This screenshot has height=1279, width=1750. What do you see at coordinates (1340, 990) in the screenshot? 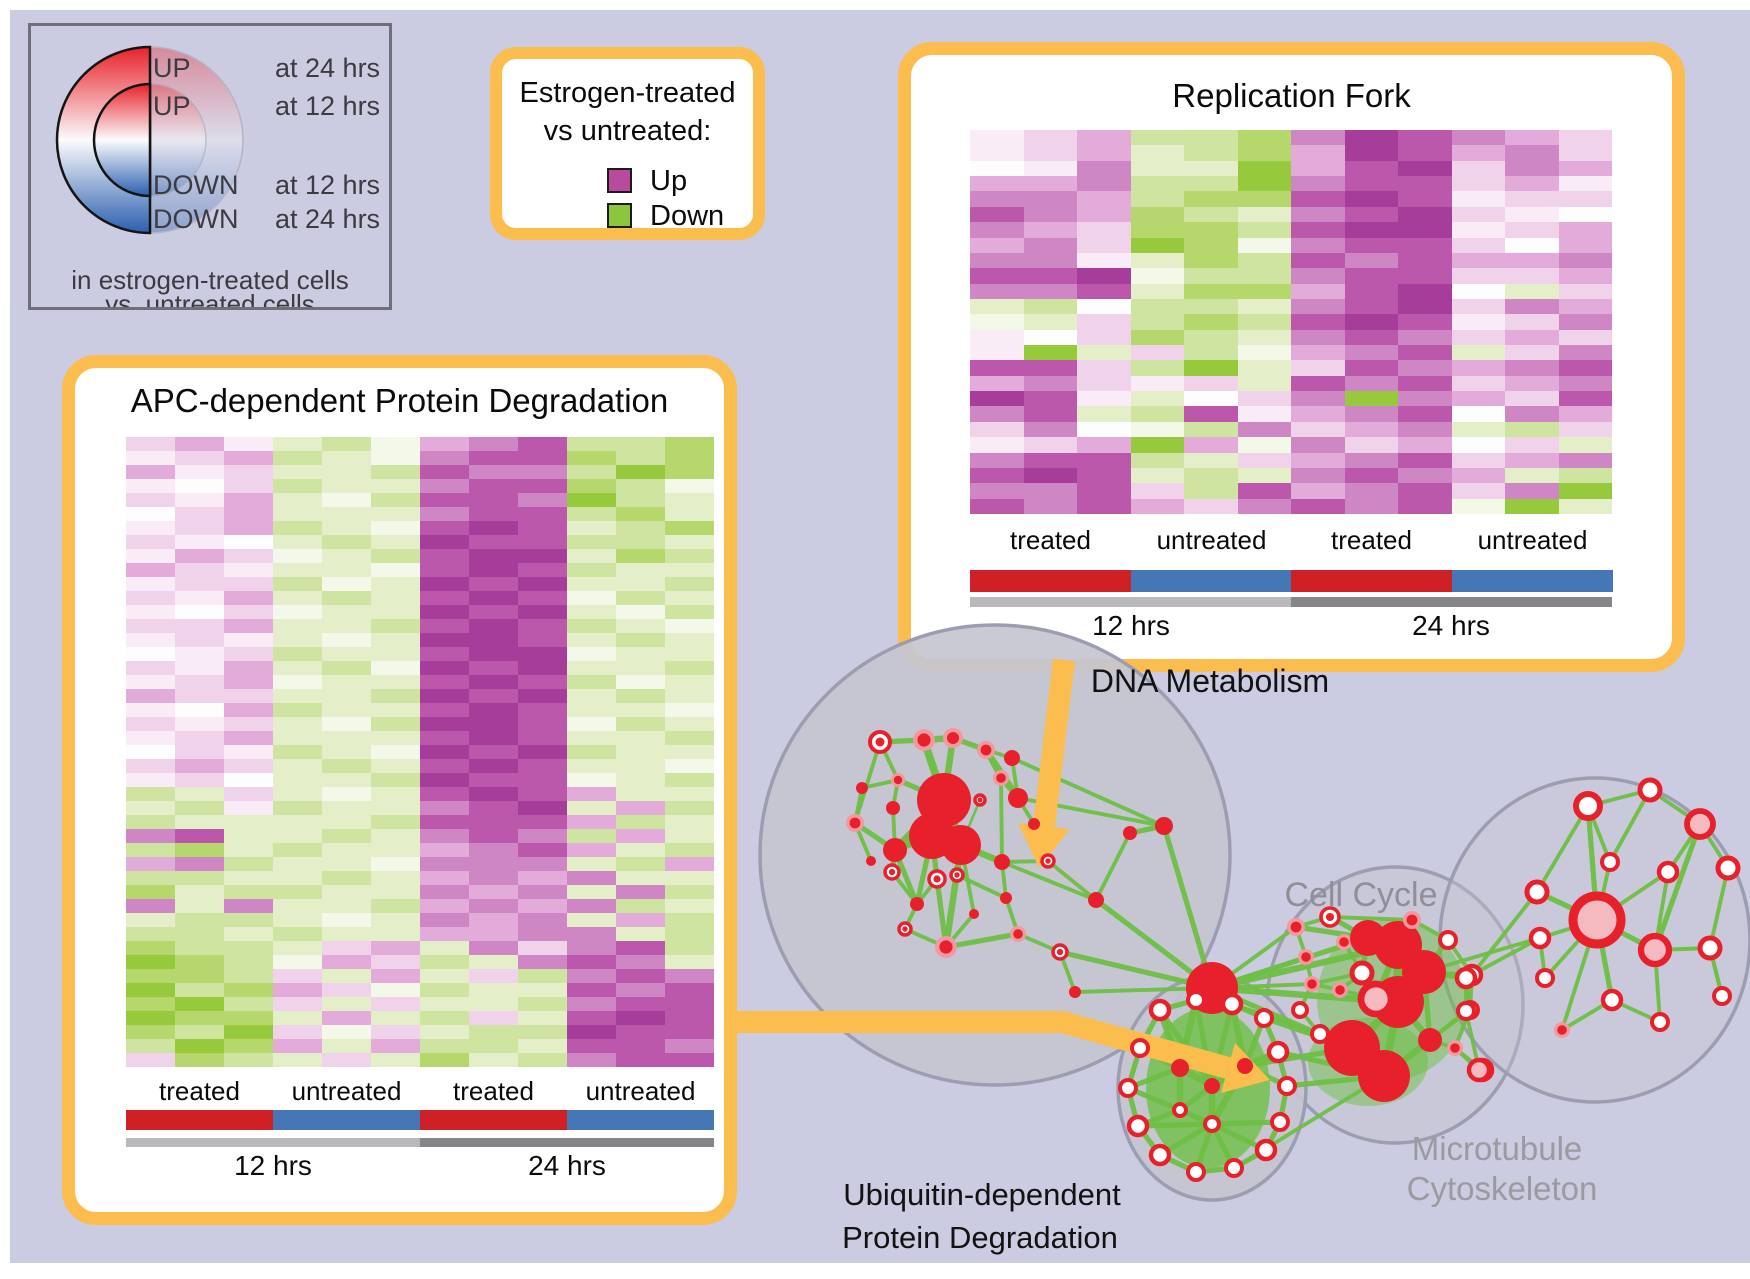
I see `gene-node-core` at bounding box center [1340, 990].